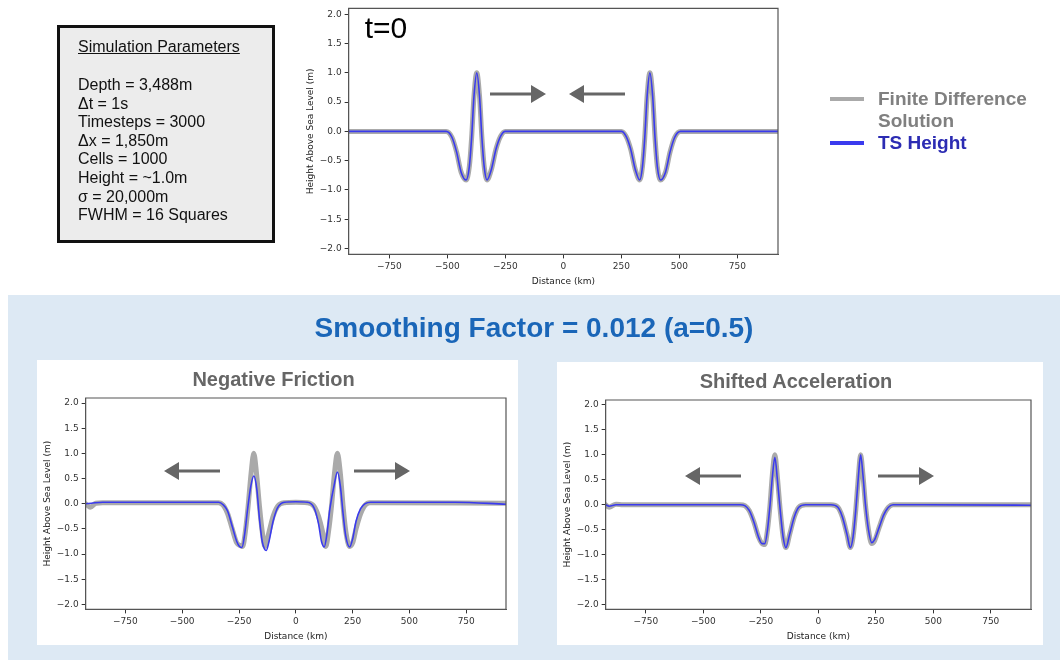  I want to click on text: Depth = 3,488m, so click(136, 85).